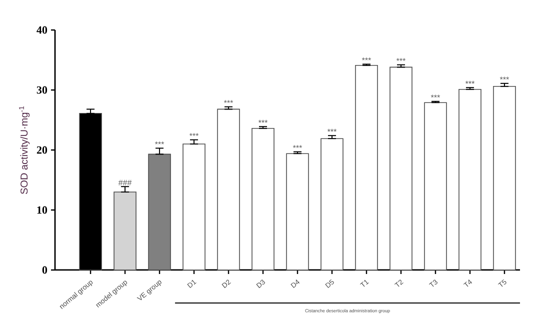 The height and width of the screenshot is (331, 547). I want to click on y-tick-label: 10, so click(42, 210).